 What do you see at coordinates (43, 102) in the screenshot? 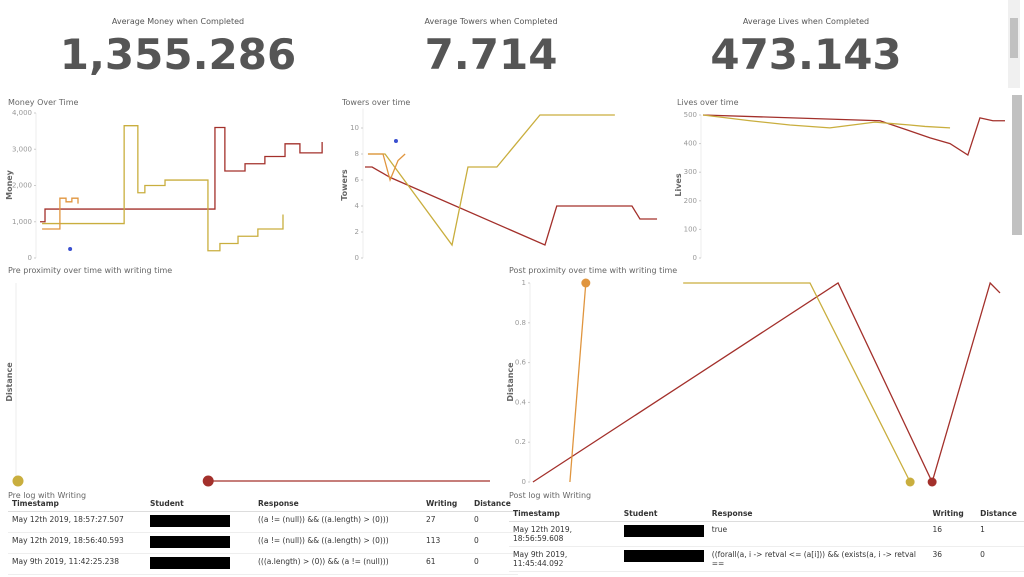
I see `panel-title: Money Over Time` at bounding box center [43, 102].